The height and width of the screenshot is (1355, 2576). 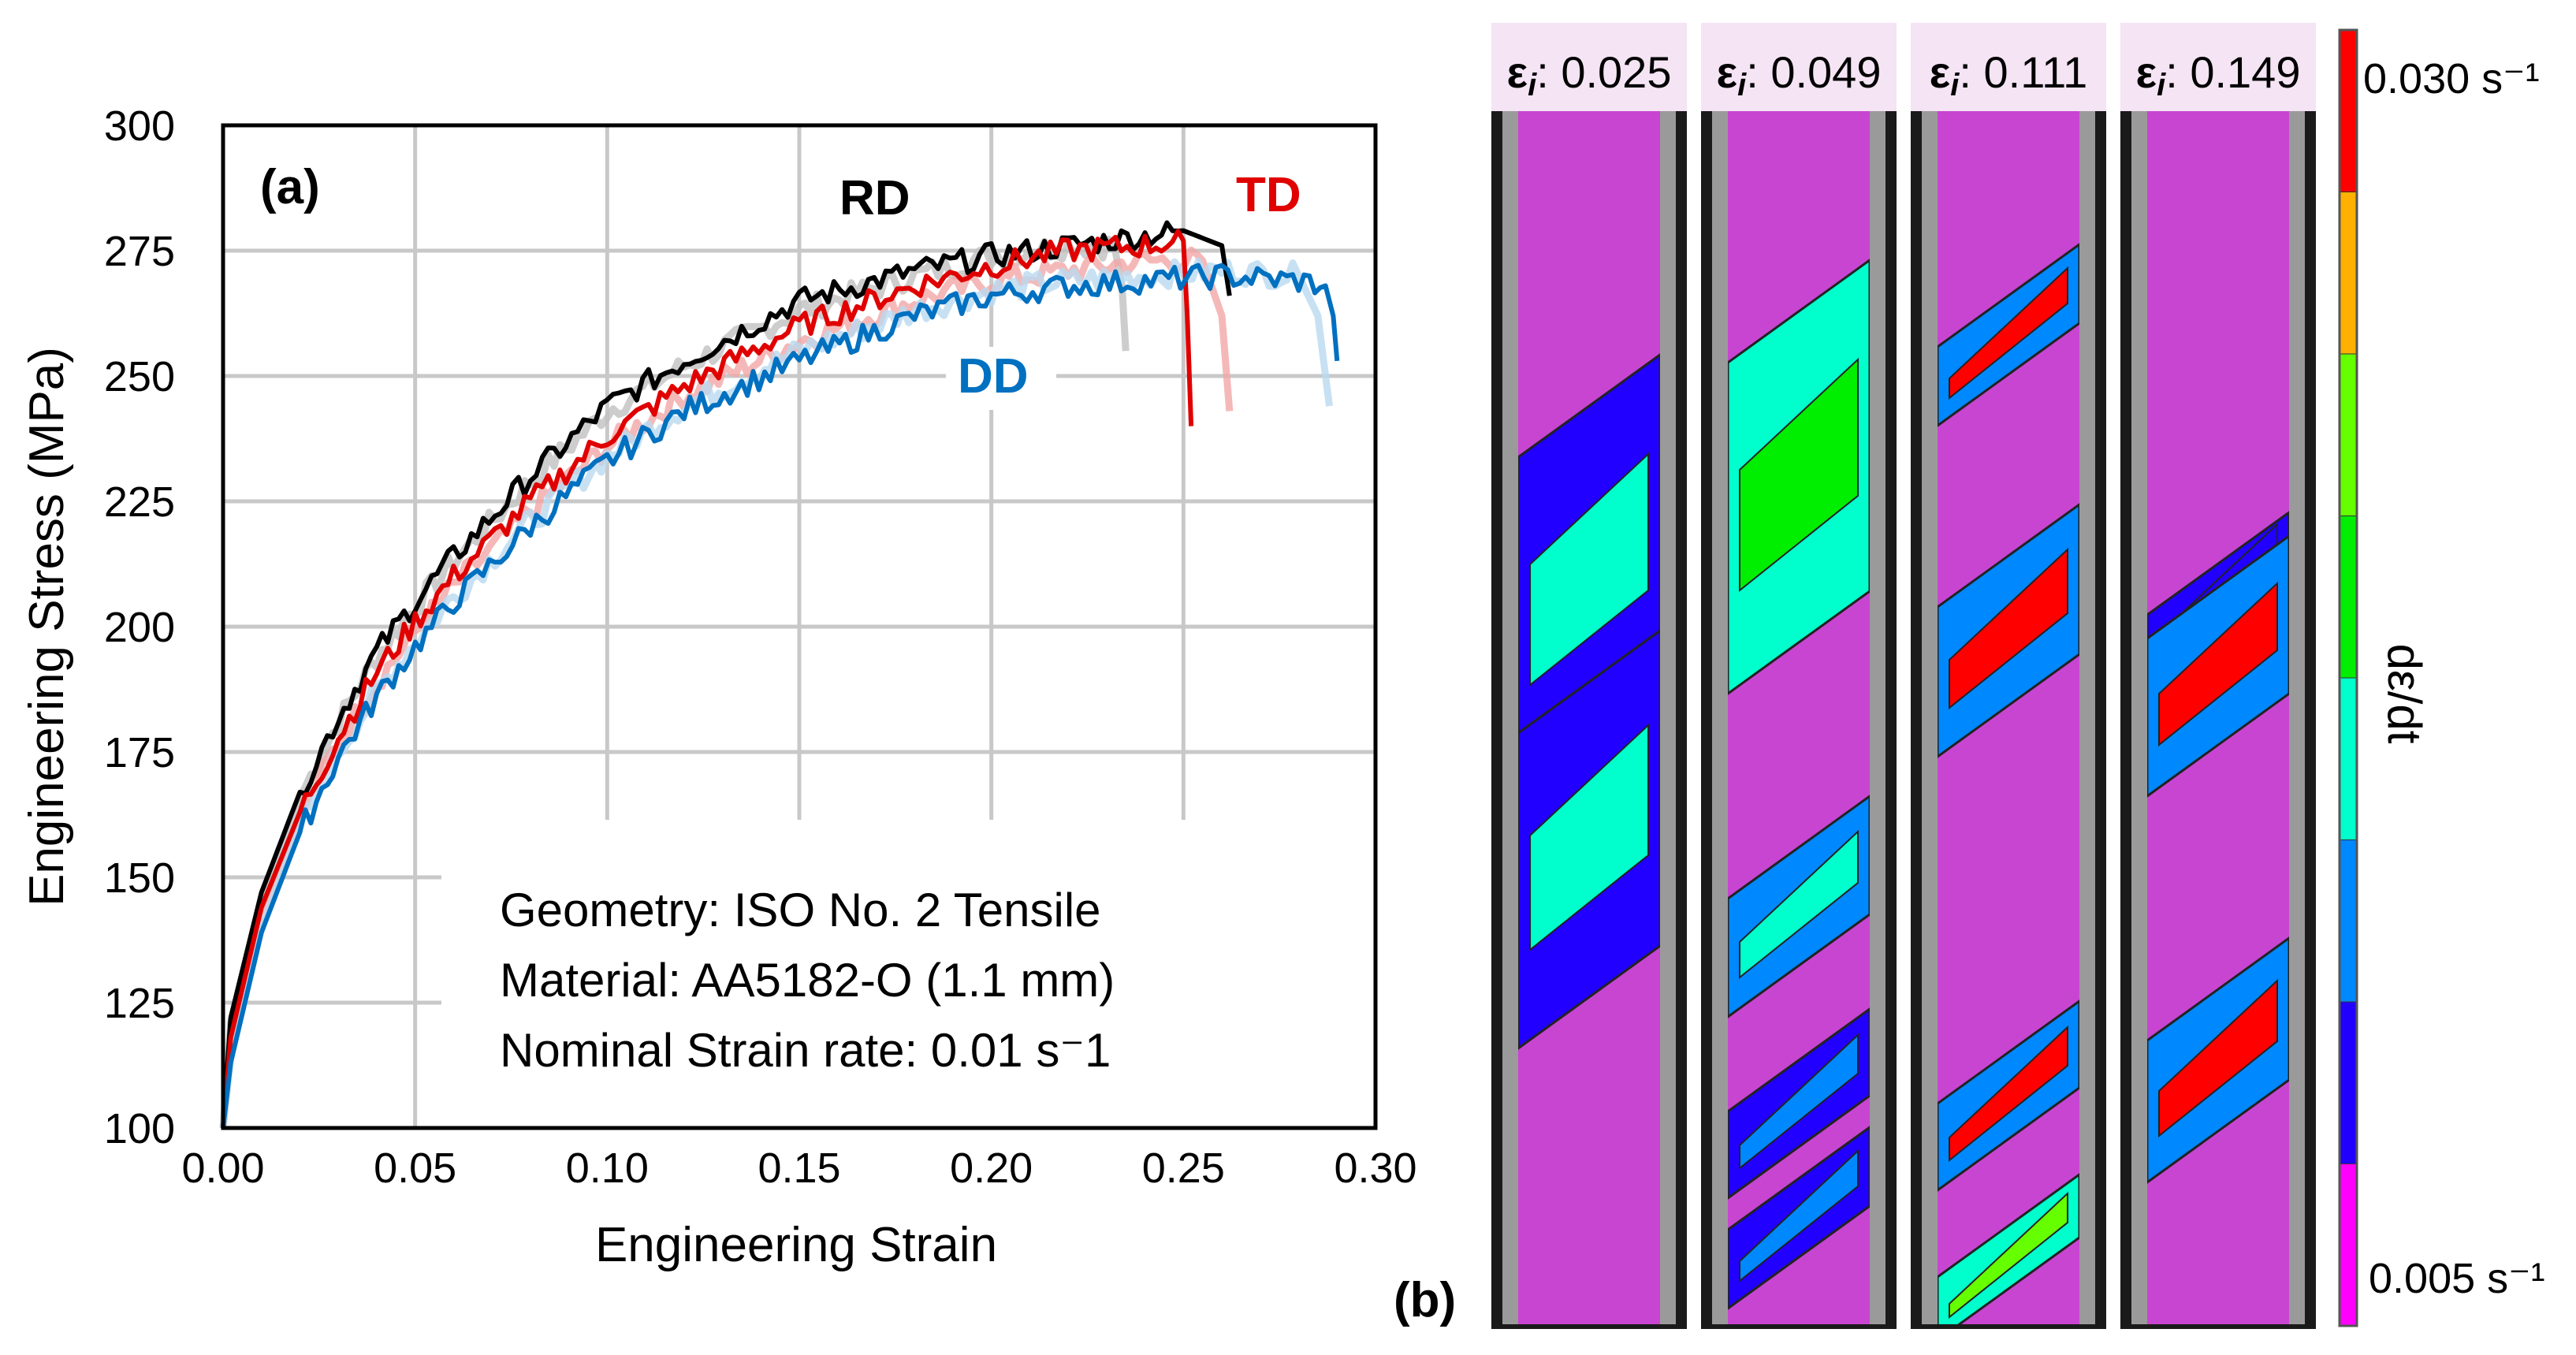 I want to click on y-tick-label: 175, so click(x=139, y=752).